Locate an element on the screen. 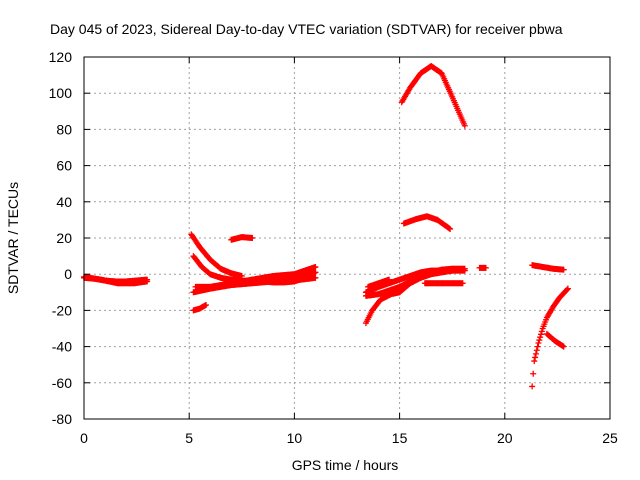 The width and height of the screenshot is (640, 480). series-arc-r is located at coordinates (550, 337).